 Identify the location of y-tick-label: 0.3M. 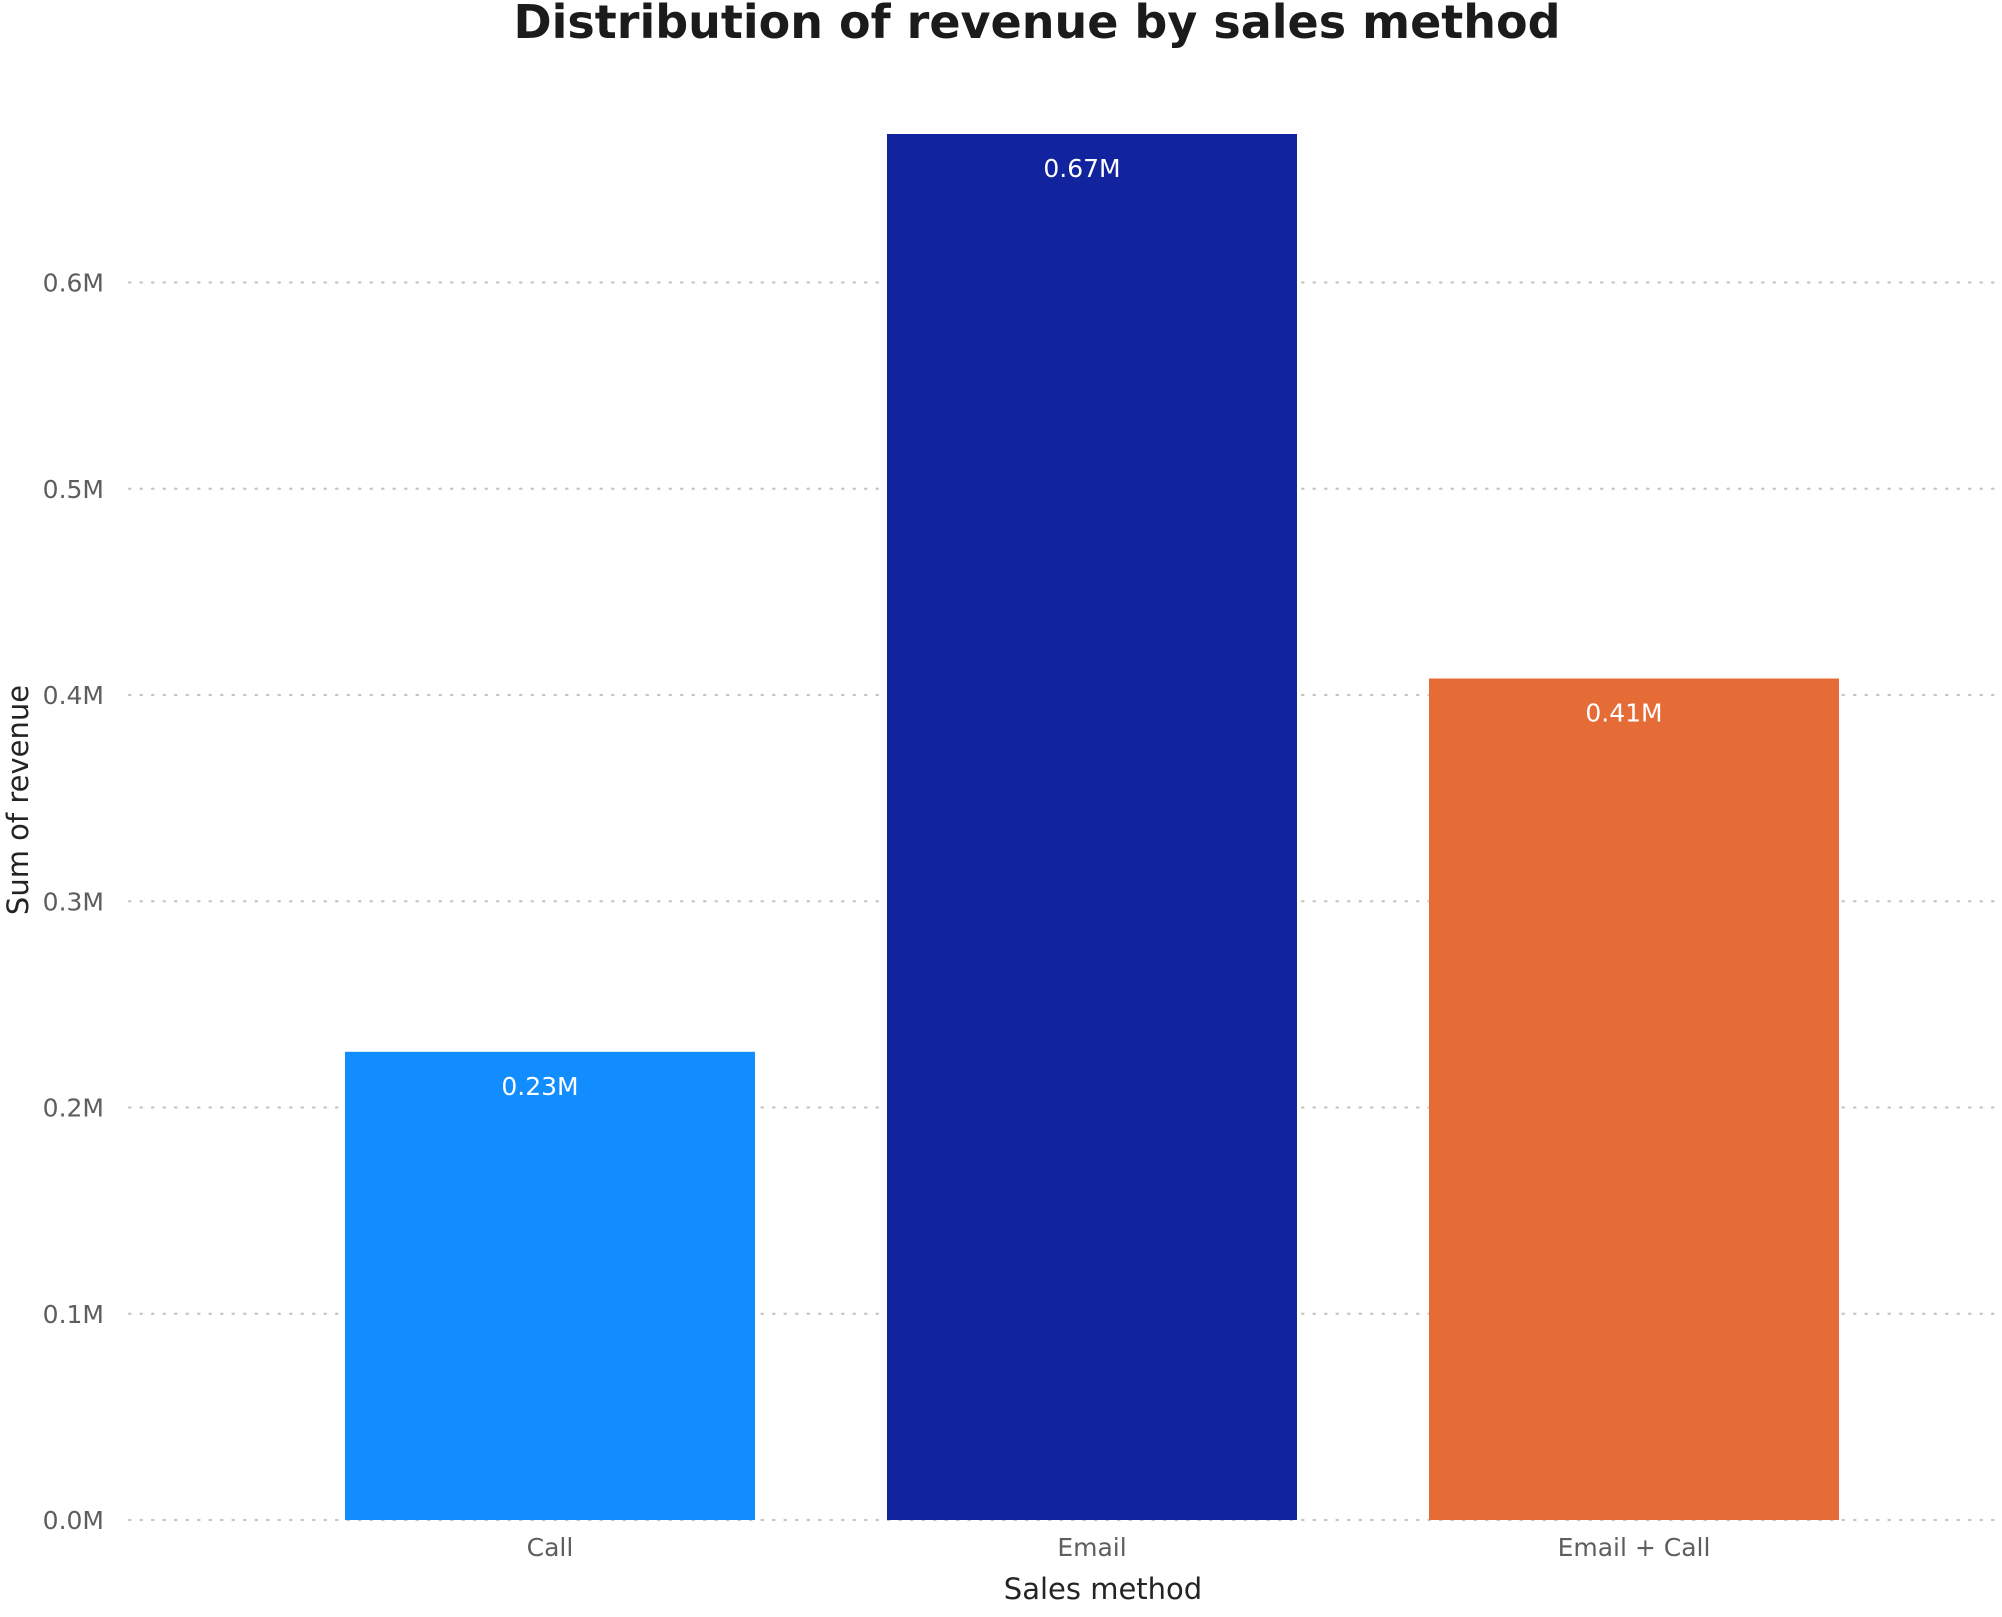
(73, 901).